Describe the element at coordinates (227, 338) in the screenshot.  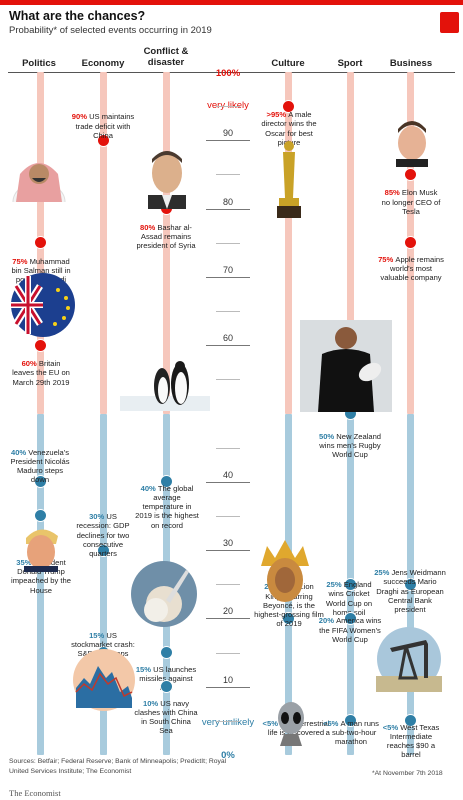
I see `axis-tick-label: 60` at that location.